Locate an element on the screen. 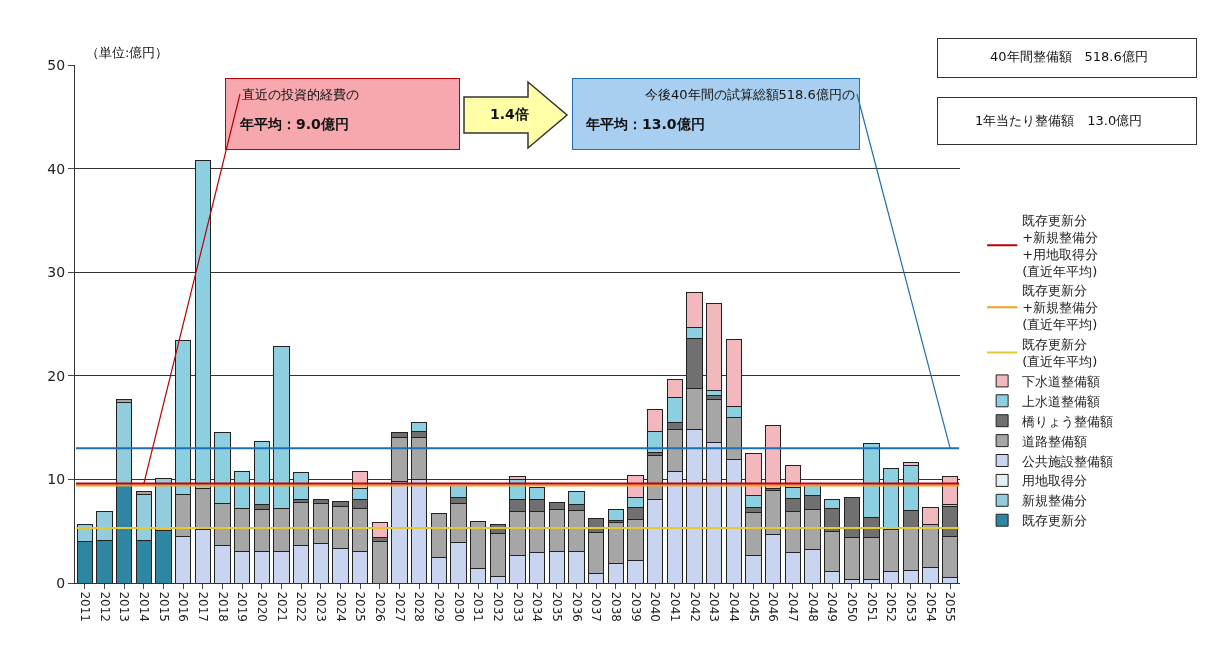  x-tick-label: 2029 is located at coordinates (438, 606).